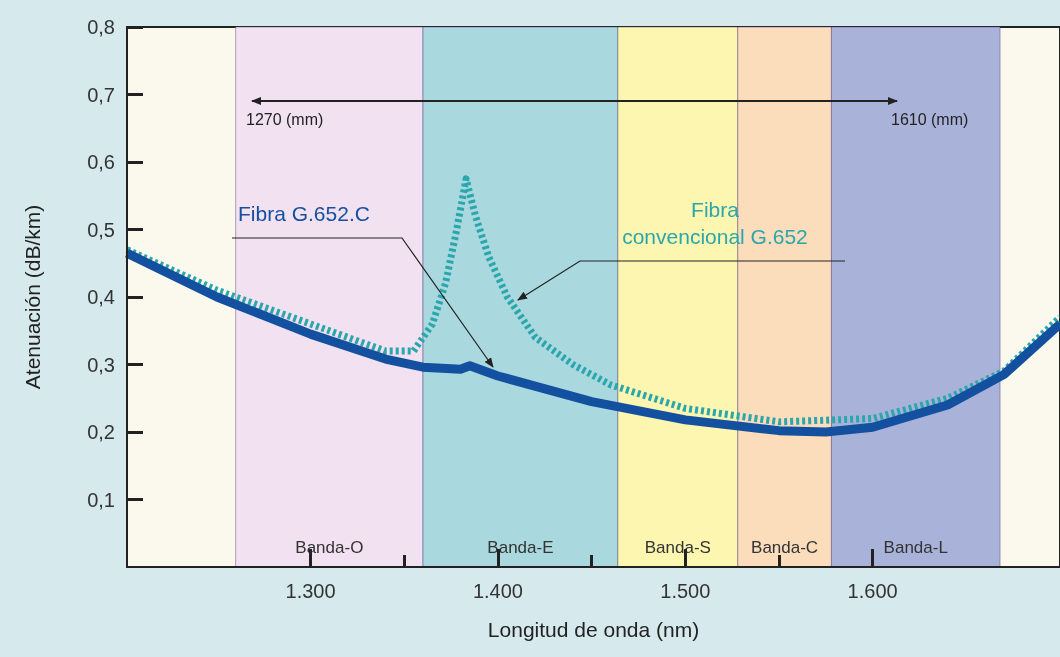  I want to click on annotation: 1610 (mm), so click(930, 120).